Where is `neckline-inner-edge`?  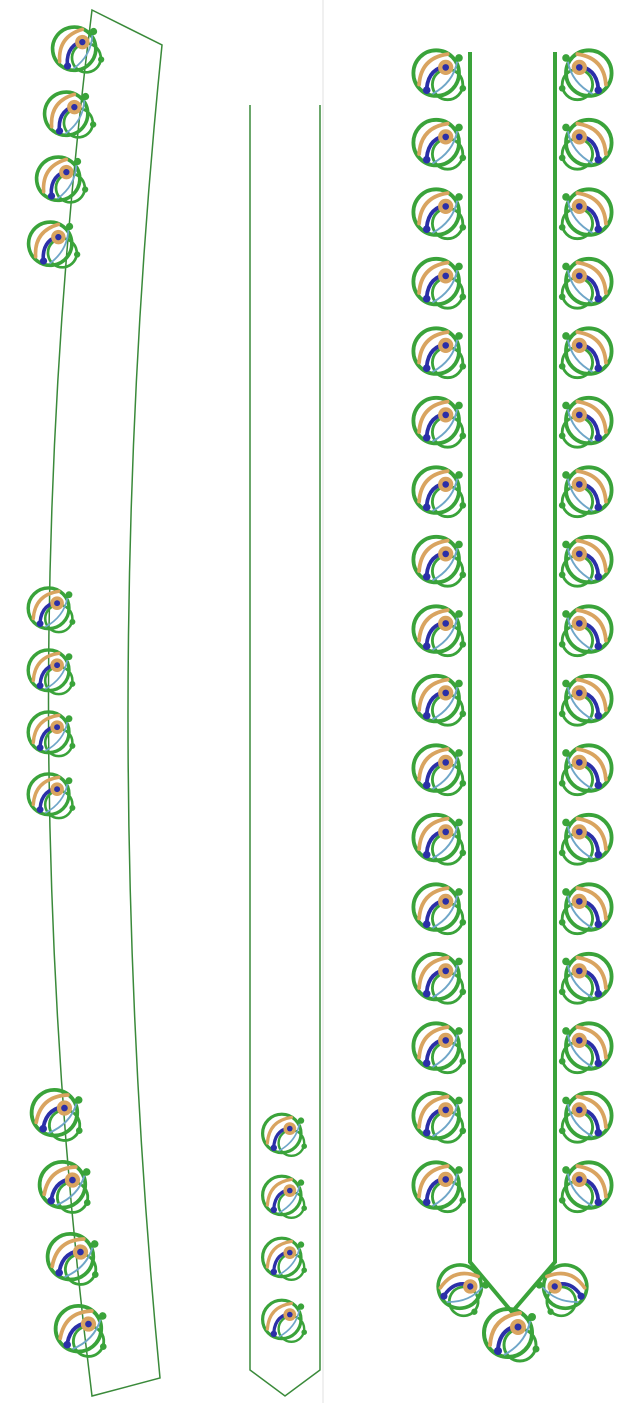 neckline-inner-edge is located at coordinates (512, 684).